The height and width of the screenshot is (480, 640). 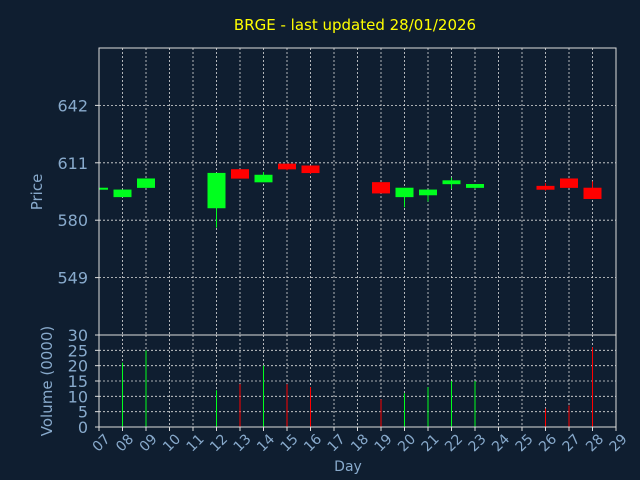 What do you see at coordinates (350, 195) in the screenshot?
I see `candles` at bounding box center [350, 195].